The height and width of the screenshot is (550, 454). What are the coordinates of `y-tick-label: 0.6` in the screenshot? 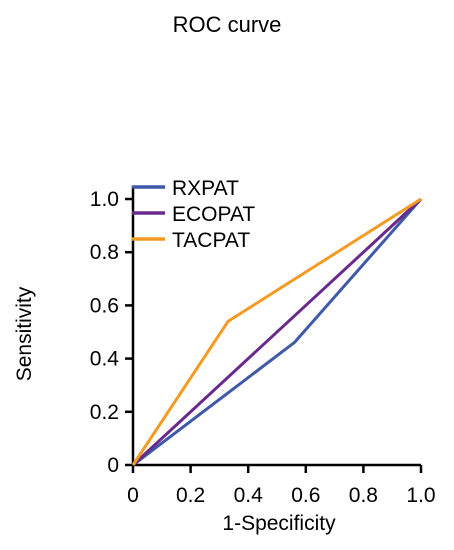 It's located at (104, 305).